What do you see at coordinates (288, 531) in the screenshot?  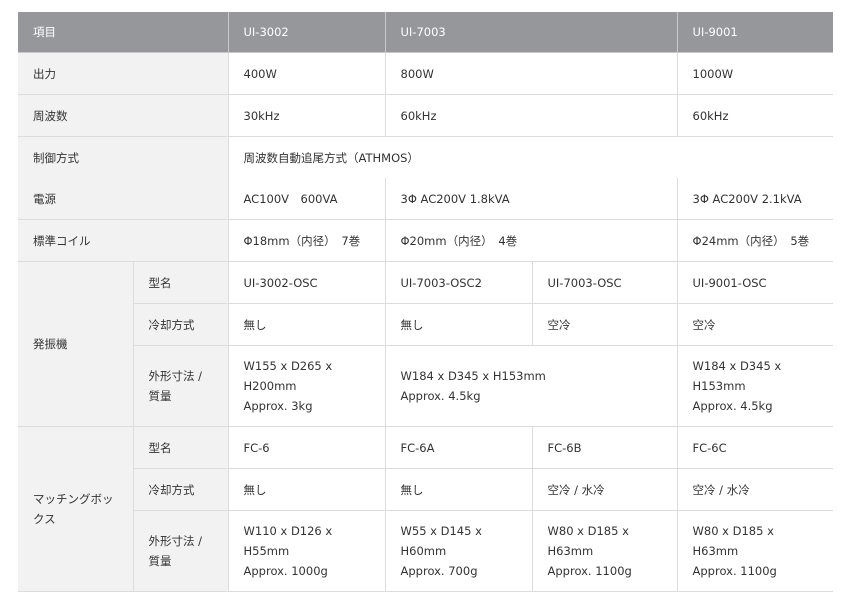 I see `line: W110 x D126 x` at bounding box center [288, 531].